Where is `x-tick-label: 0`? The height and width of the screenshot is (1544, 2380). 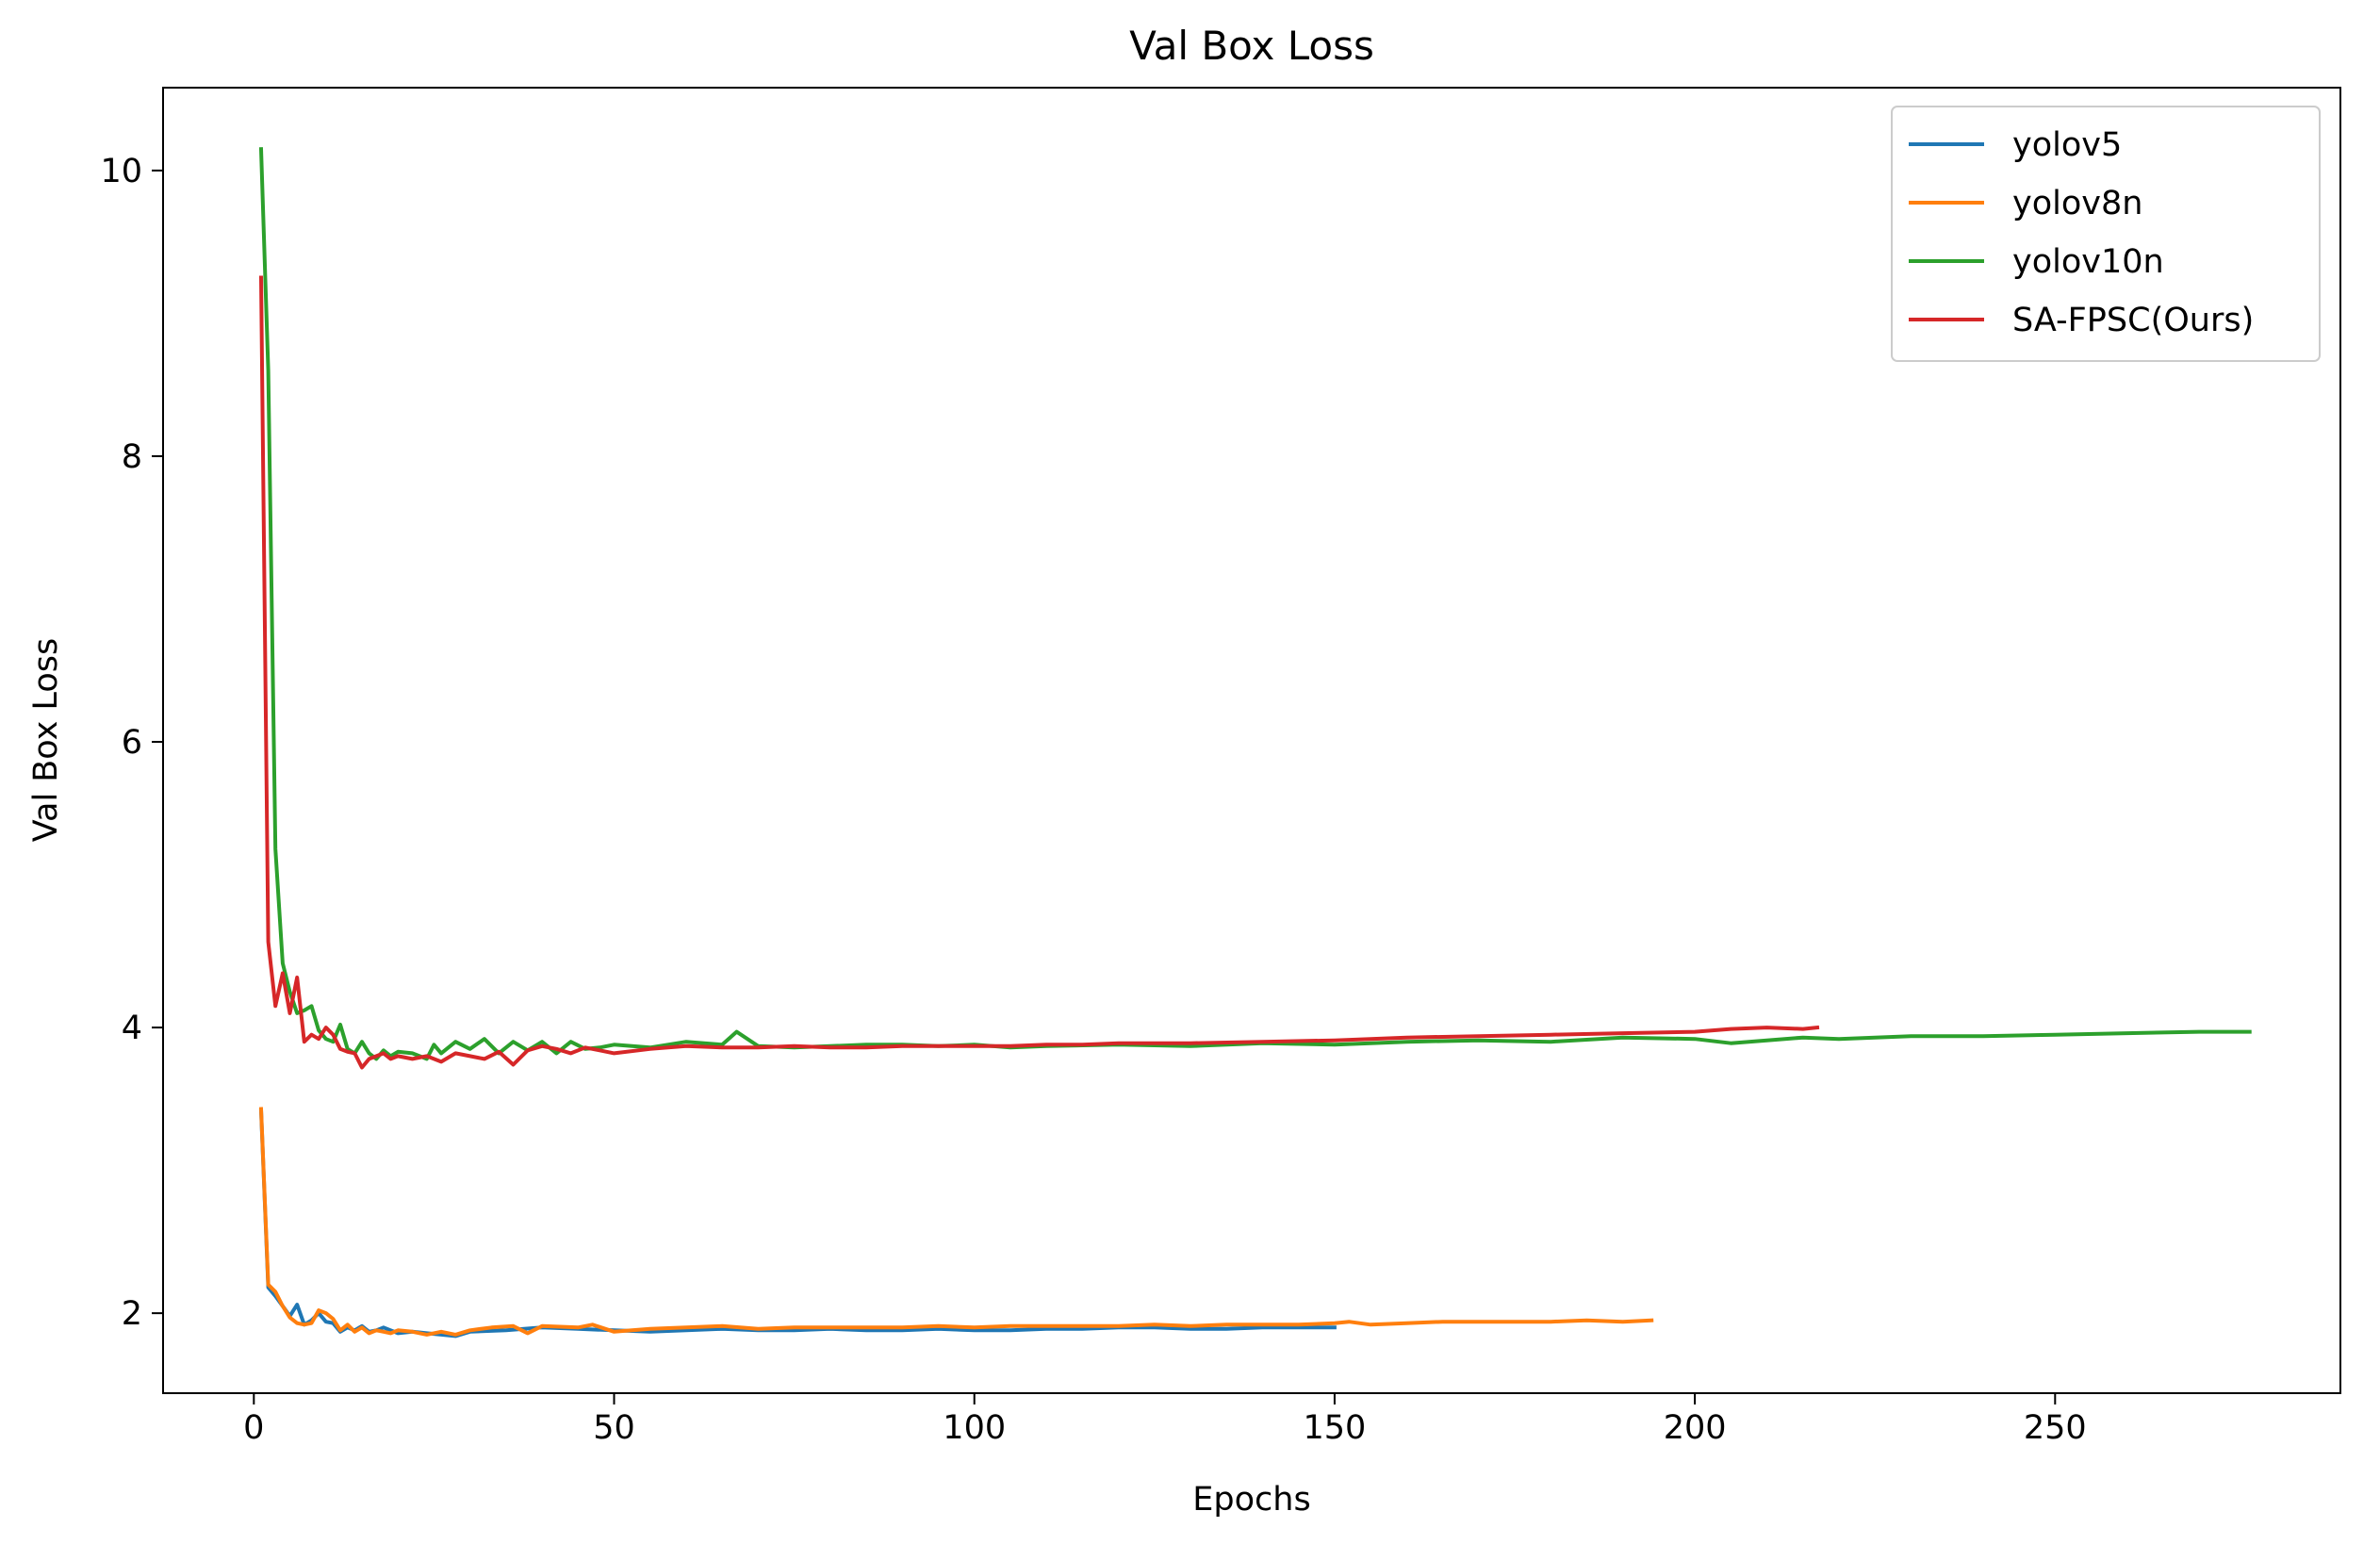 x-tick-label: 0 is located at coordinates (253, 1428).